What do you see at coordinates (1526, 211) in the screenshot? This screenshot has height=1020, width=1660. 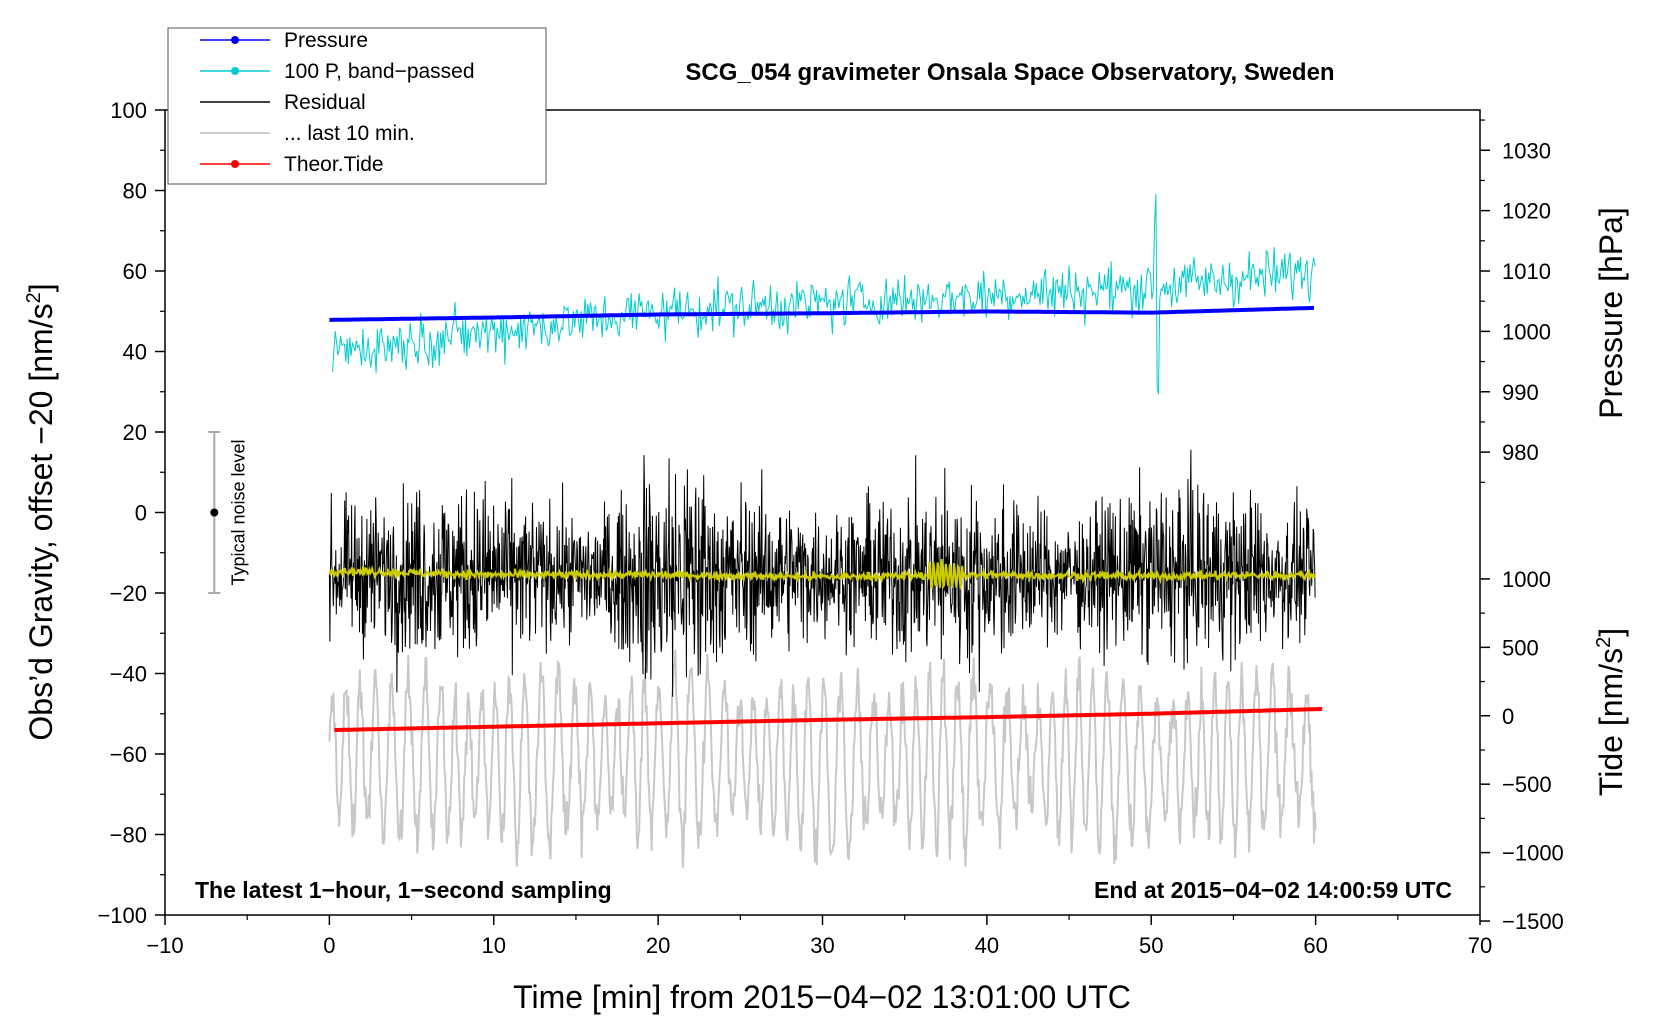 I see `pressure-tick-label: 1020` at bounding box center [1526, 211].